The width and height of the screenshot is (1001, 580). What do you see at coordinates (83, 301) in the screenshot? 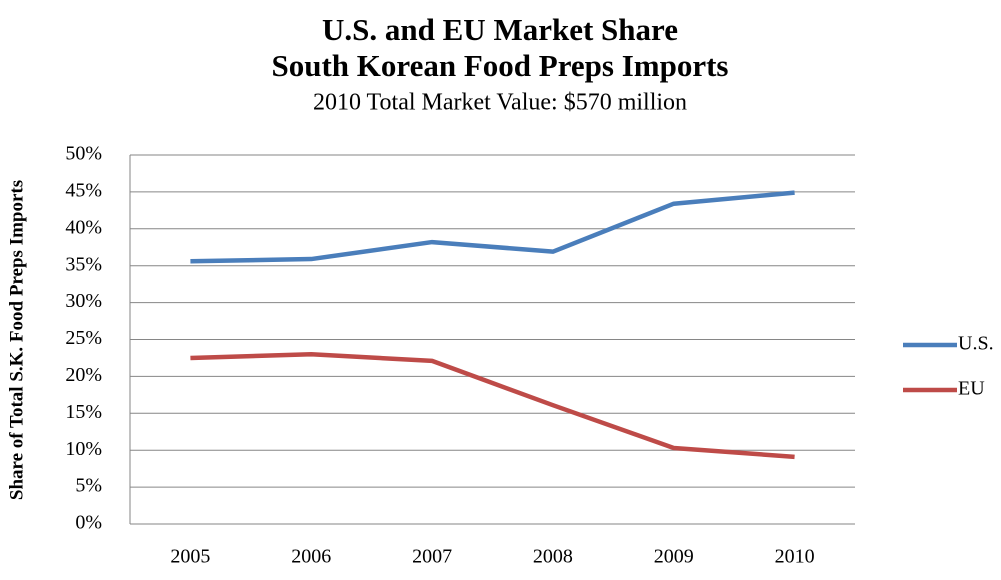
I see `y-tick-label: 30%` at bounding box center [83, 301].